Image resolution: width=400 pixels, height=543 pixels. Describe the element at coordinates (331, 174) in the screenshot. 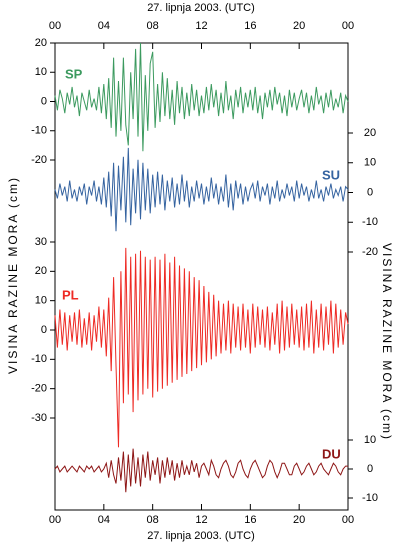

I see `series-label: SU` at that location.